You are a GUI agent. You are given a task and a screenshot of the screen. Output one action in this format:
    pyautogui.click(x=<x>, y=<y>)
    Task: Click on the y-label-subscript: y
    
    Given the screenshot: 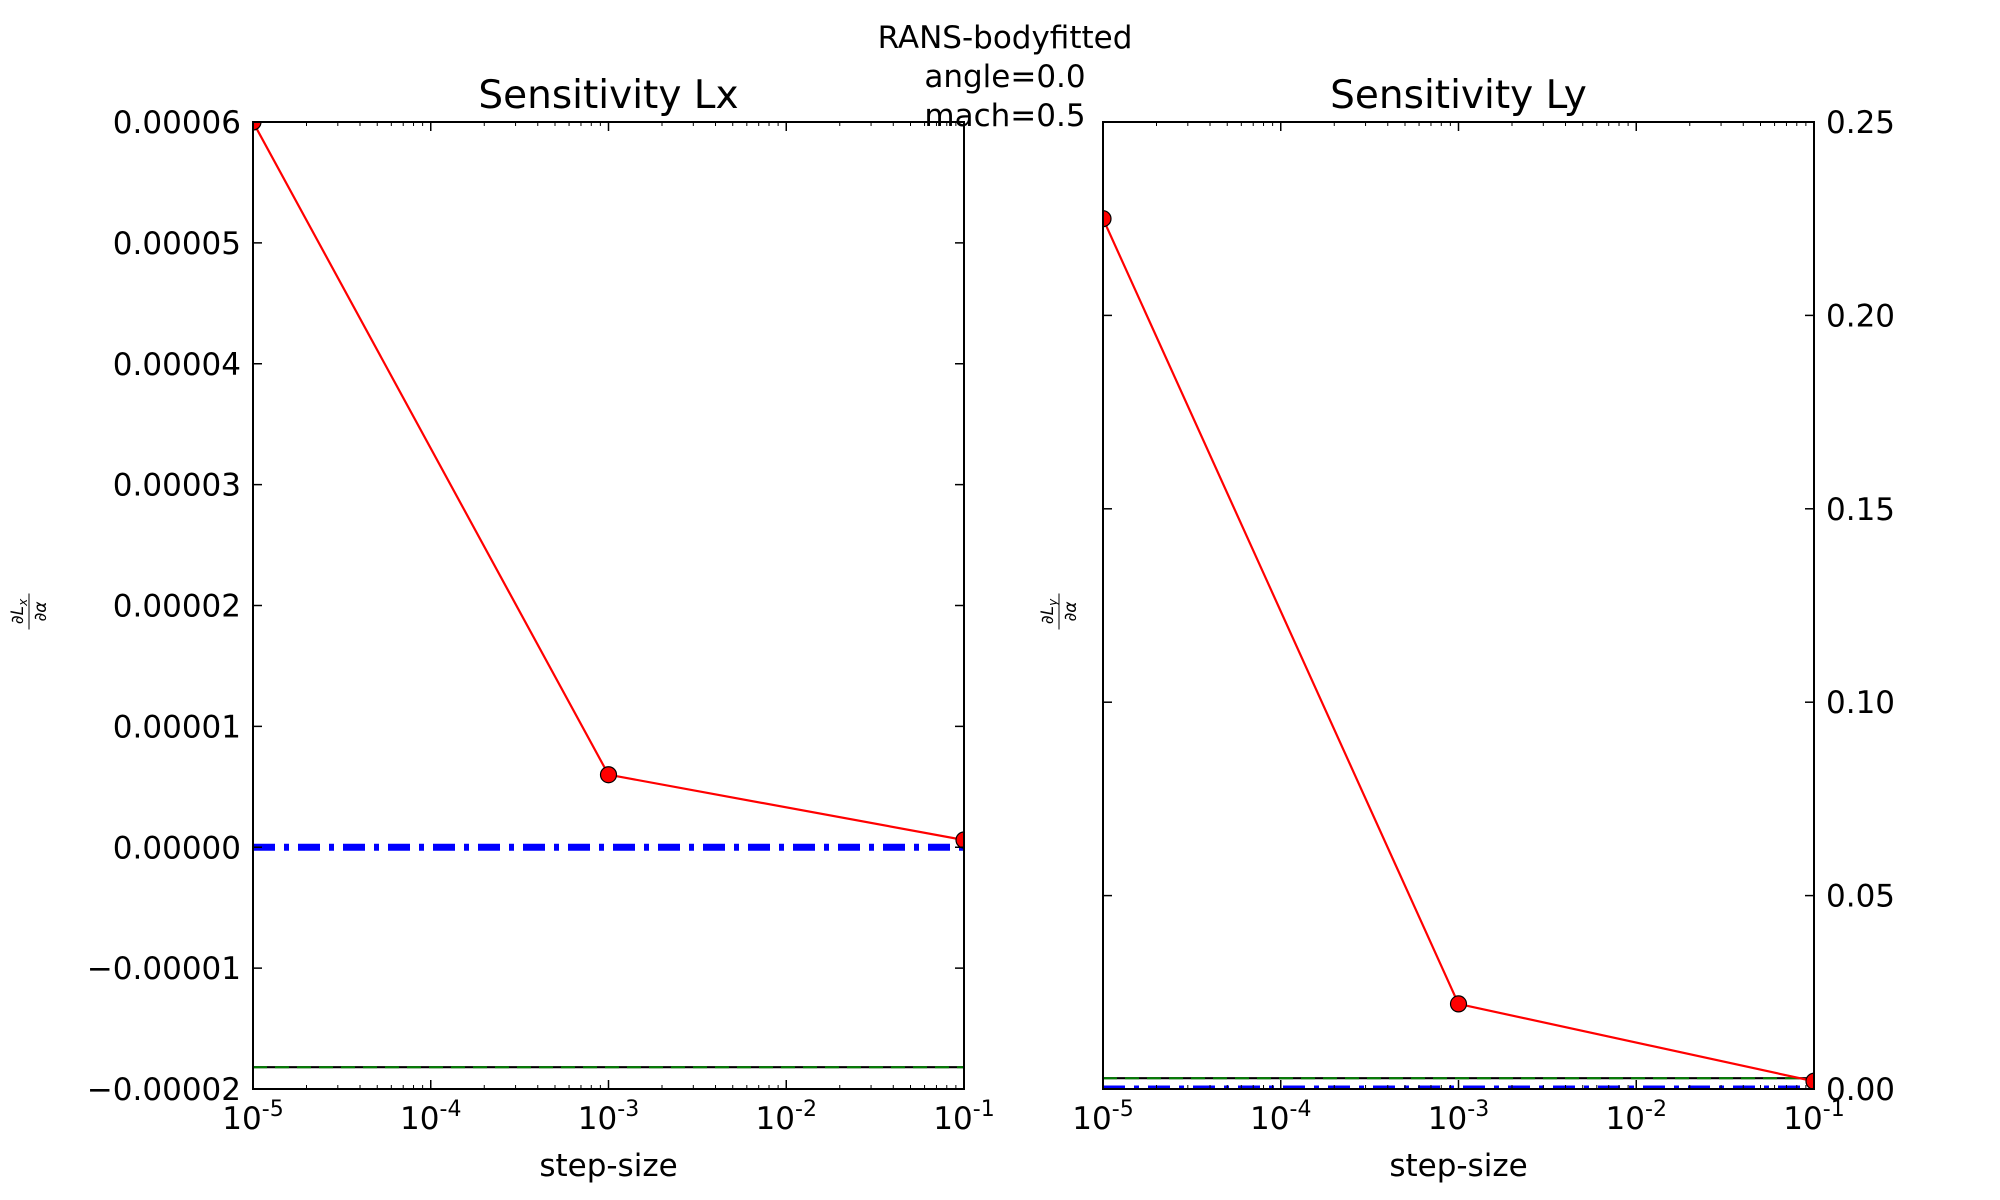 What is the action you would take?
    pyautogui.click(x=1053, y=602)
    